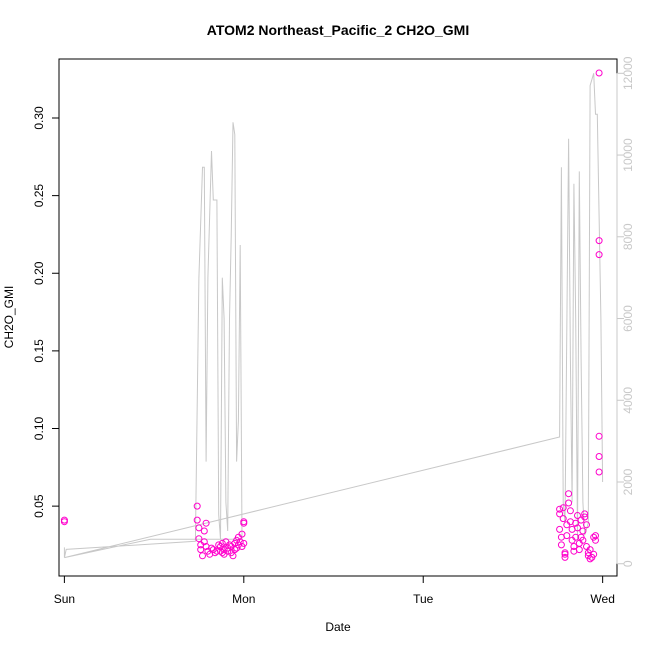 The width and height of the screenshot is (650, 650). What do you see at coordinates (628, 155) in the screenshot?
I see `y2-tick-label: 10000` at bounding box center [628, 155].